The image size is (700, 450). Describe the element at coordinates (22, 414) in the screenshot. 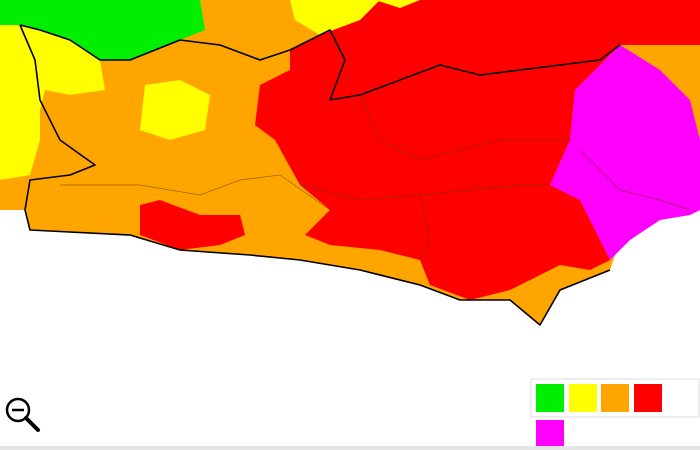

I see `zoom-button` at that location.